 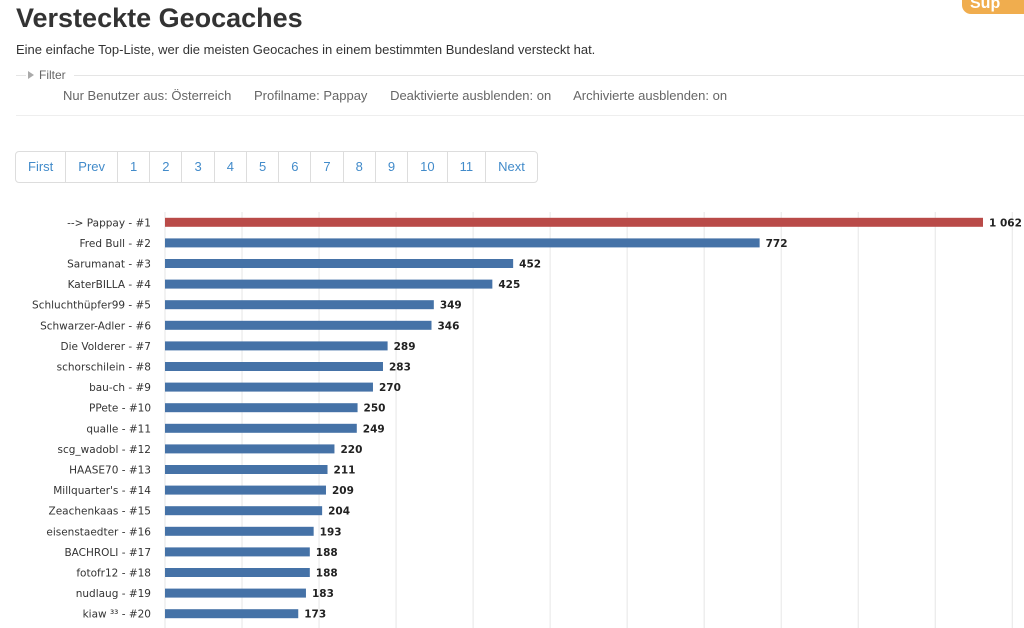 What do you see at coordinates (549, 75) in the screenshot?
I see `filter-divider-right` at bounding box center [549, 75].